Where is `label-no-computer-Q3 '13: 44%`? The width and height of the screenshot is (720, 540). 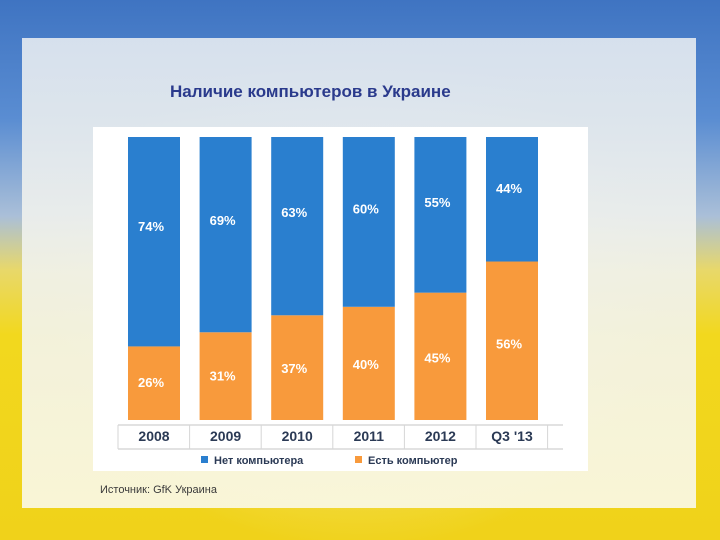 label-no-computer-Q3 '13: 44% is located at coordinates (509, 188).